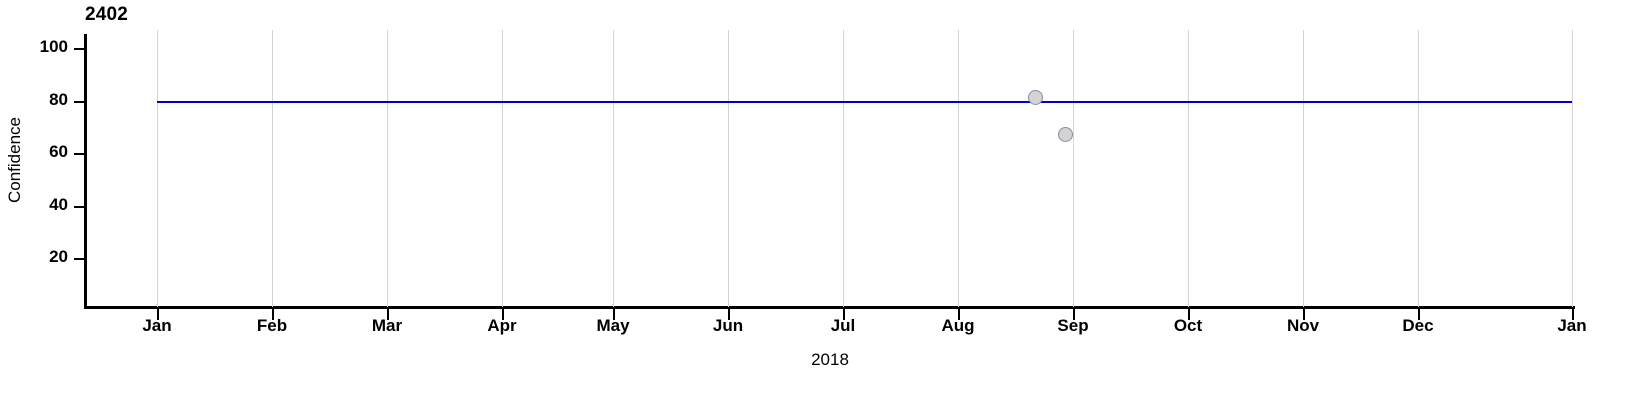 This screenshot has height=400, width=1650. Describe the element at coordinates (613, 325) in the screenshot. I see `x-tick-label: May` at that location.